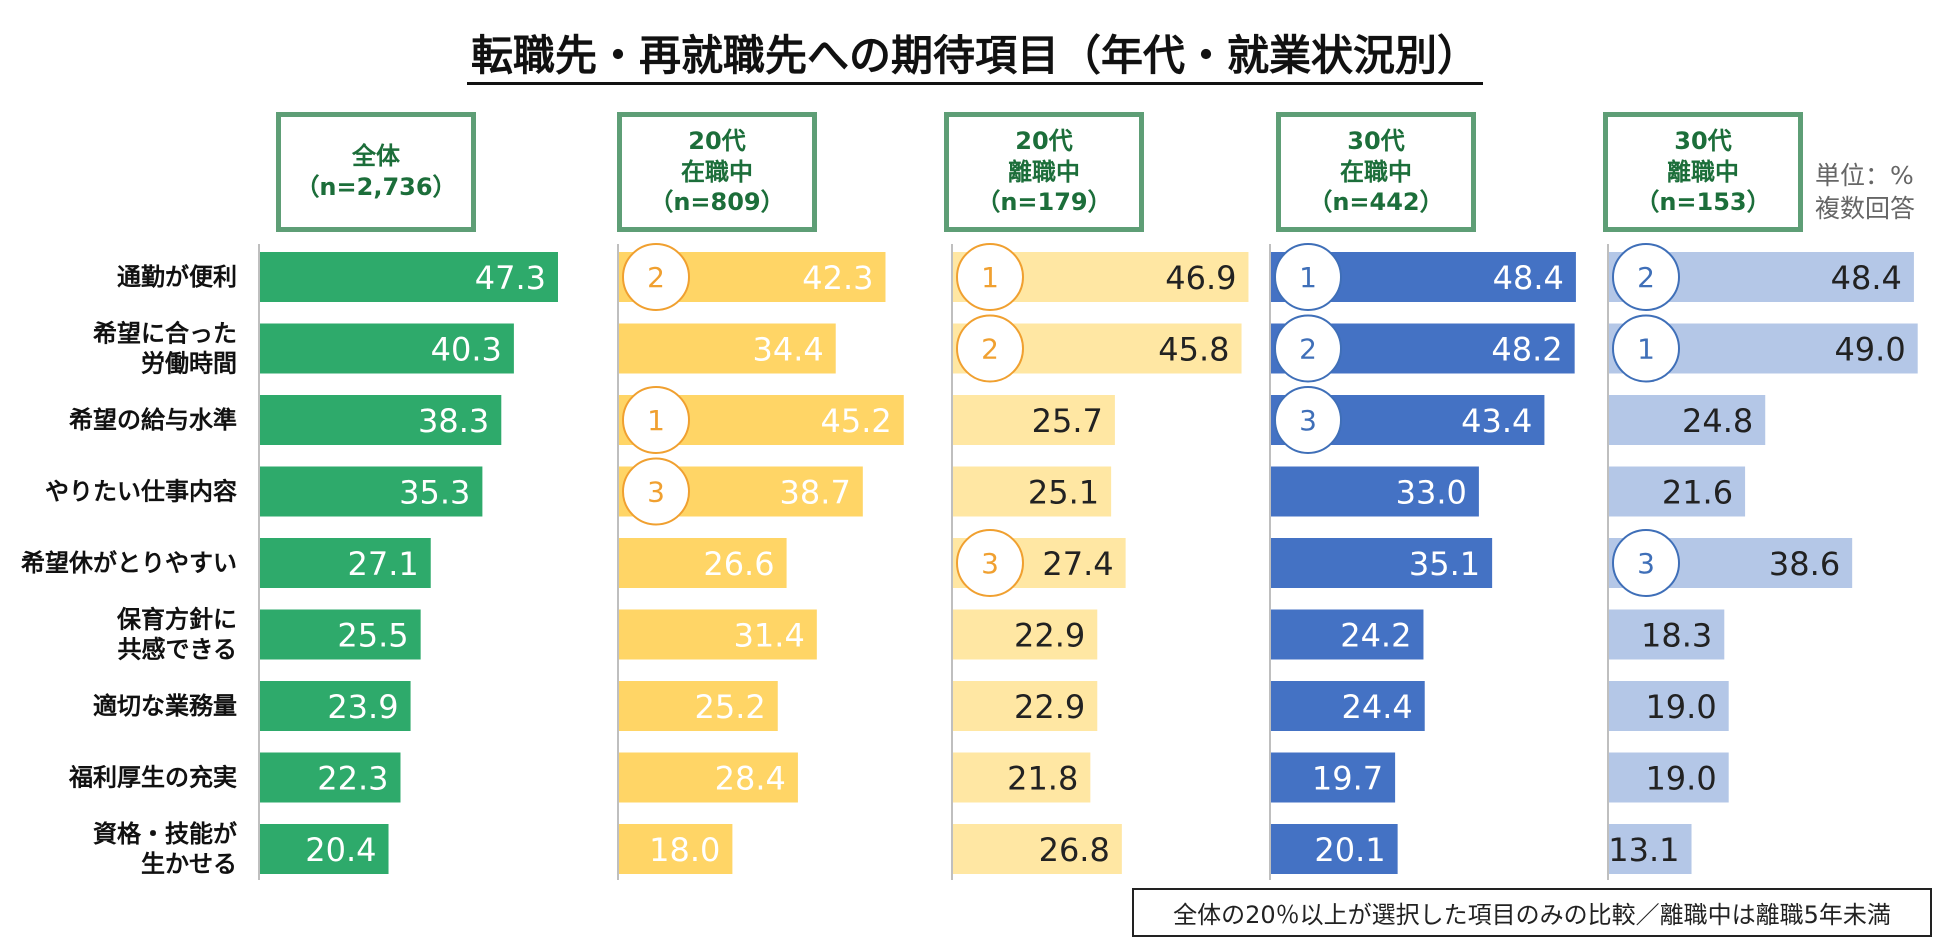  I want to click on group-header-all: 全体 （n=2,736）, so click(376, 172).